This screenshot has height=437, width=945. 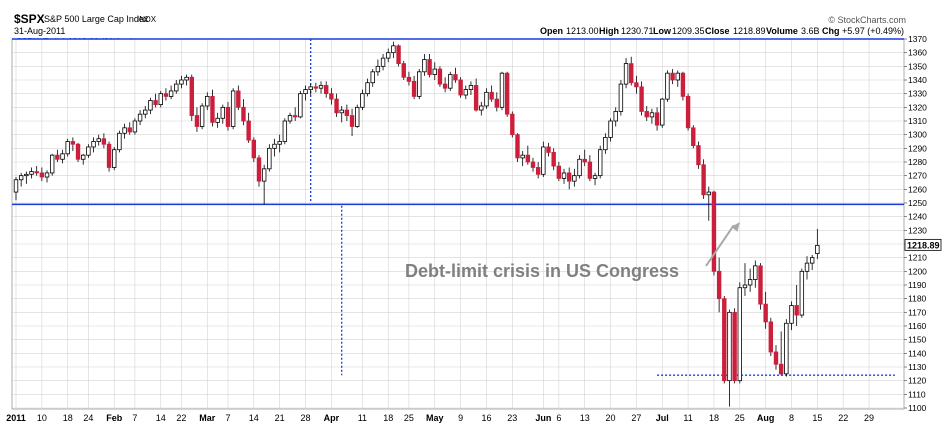 I want to click on x-tick-label: 6, so click(x=558, y=418).